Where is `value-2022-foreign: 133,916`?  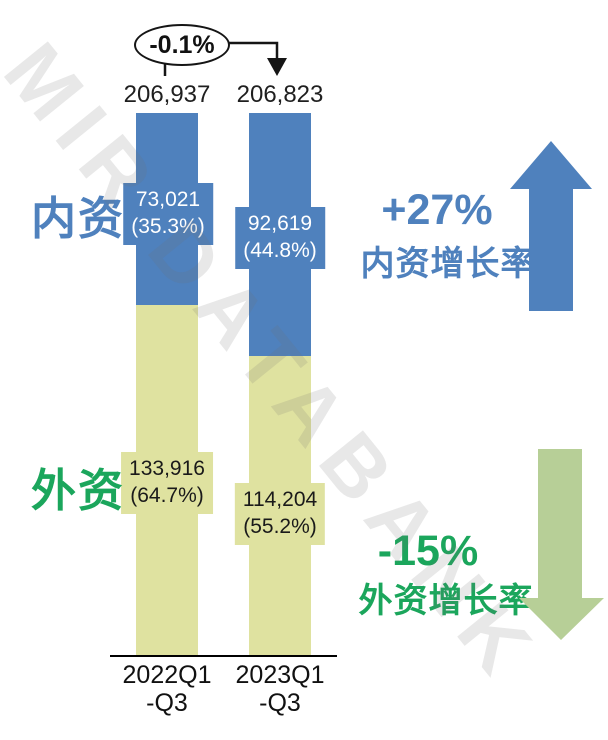 value-2022-foreign: 133,916 is located at coordinates (167, 468).